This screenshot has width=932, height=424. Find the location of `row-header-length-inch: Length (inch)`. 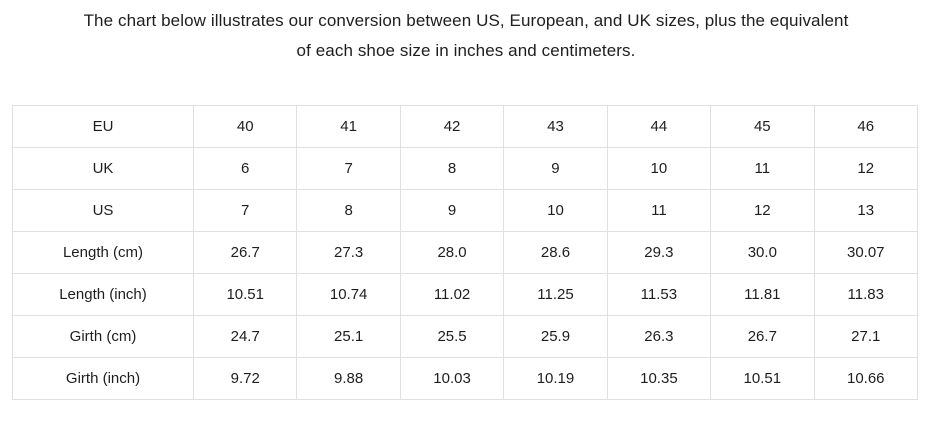

row-header-length-inch: Length (inch) is located at coordinates (103, 294).